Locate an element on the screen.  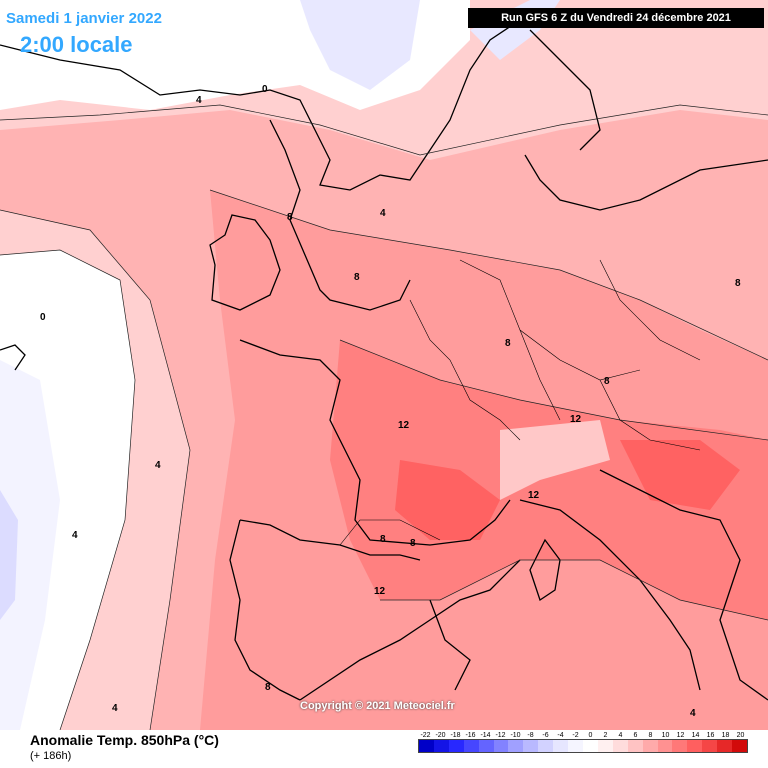
scale-tick-label: -12 is located at coordinates (500, 735).